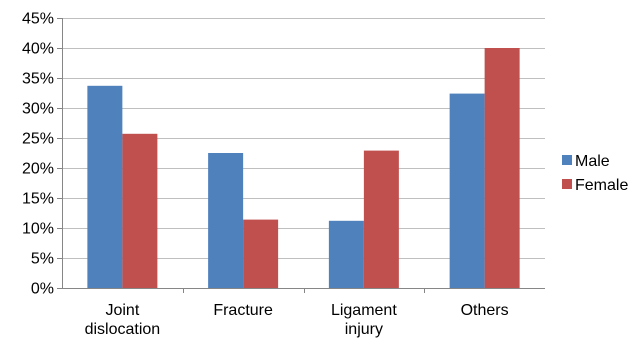 The width and height of the screenshot is (638, 343). I want to click on y-tick-label: 15%, so click(38, 199).